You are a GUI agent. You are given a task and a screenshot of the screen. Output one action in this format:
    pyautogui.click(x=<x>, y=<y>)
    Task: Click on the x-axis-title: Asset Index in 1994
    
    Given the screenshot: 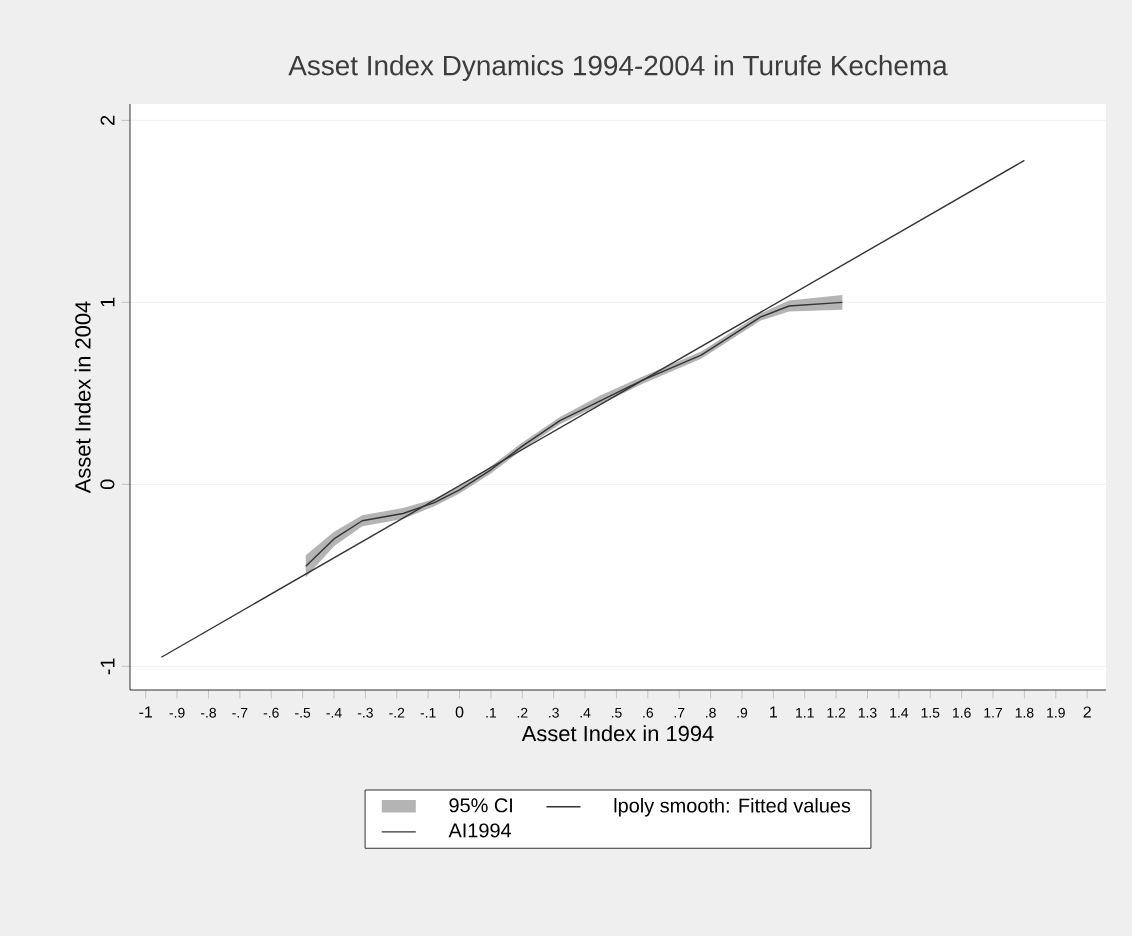 What is the action you would take?
    pyautogui.click(x=617, y=733)
    